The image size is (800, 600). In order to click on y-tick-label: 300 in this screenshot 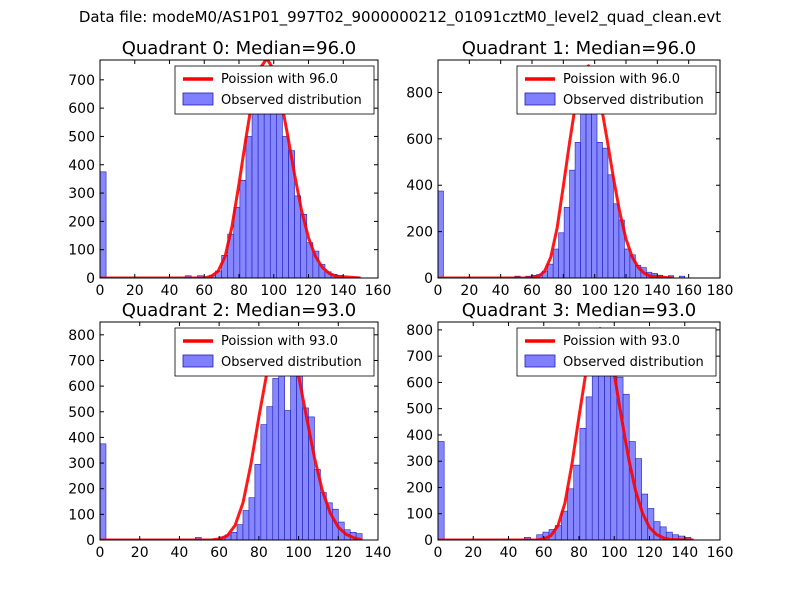, I will do `click(419, 462)`.